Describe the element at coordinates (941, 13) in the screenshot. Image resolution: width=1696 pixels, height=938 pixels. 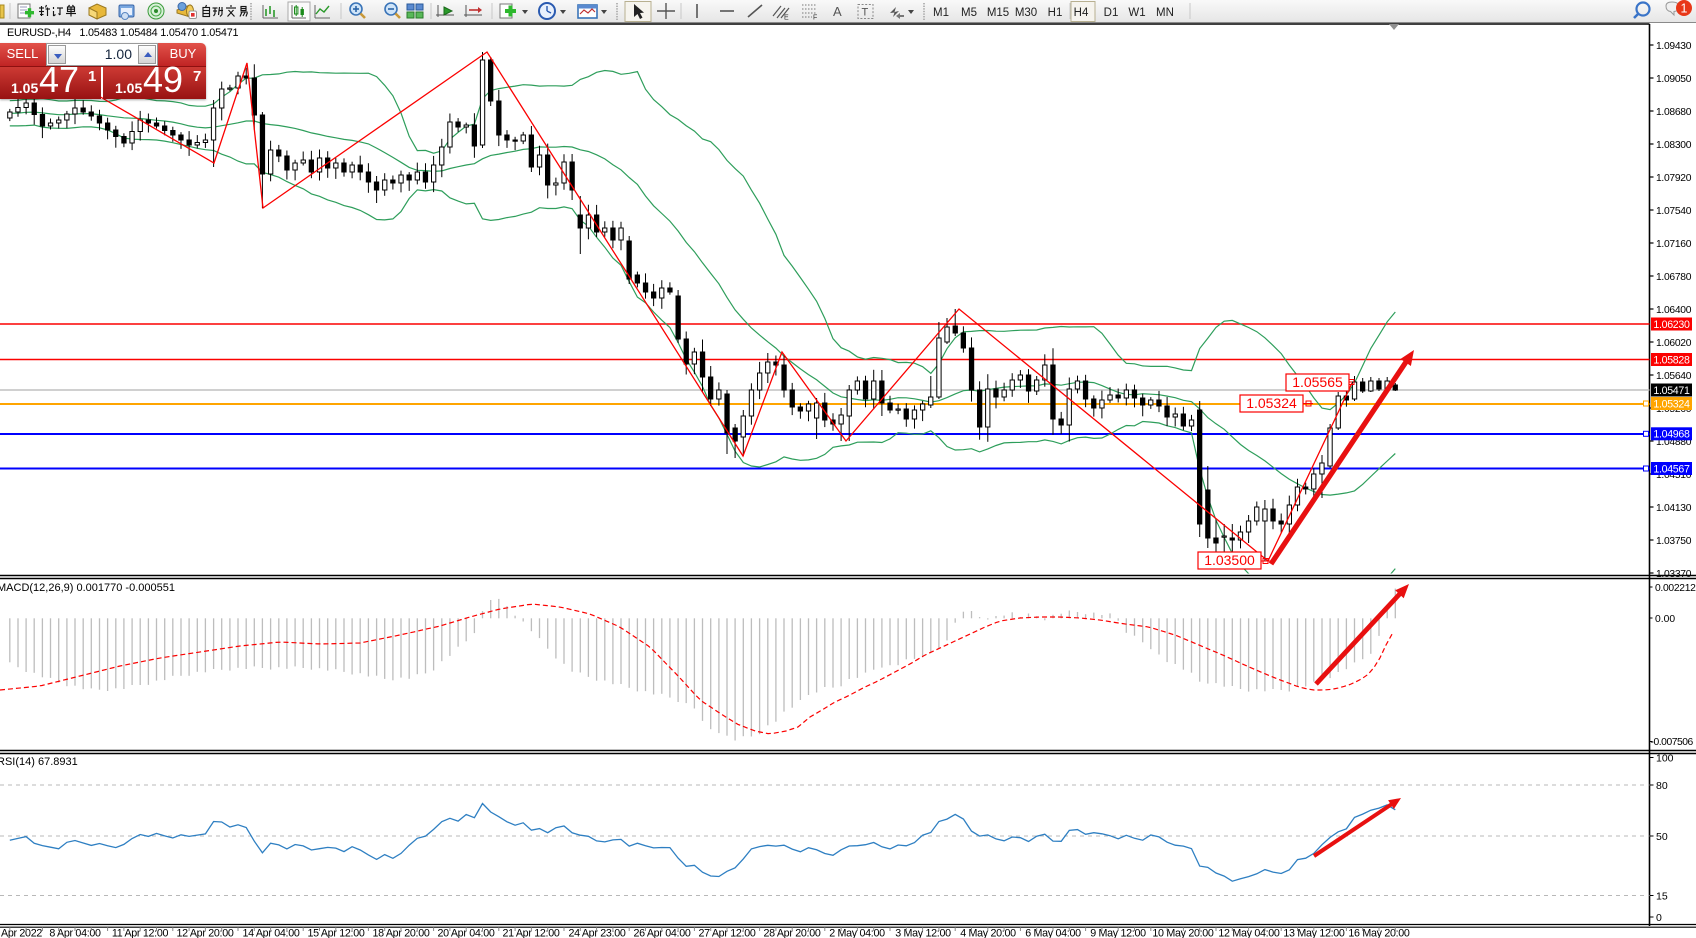
I see `svg-text: M1` at that location.